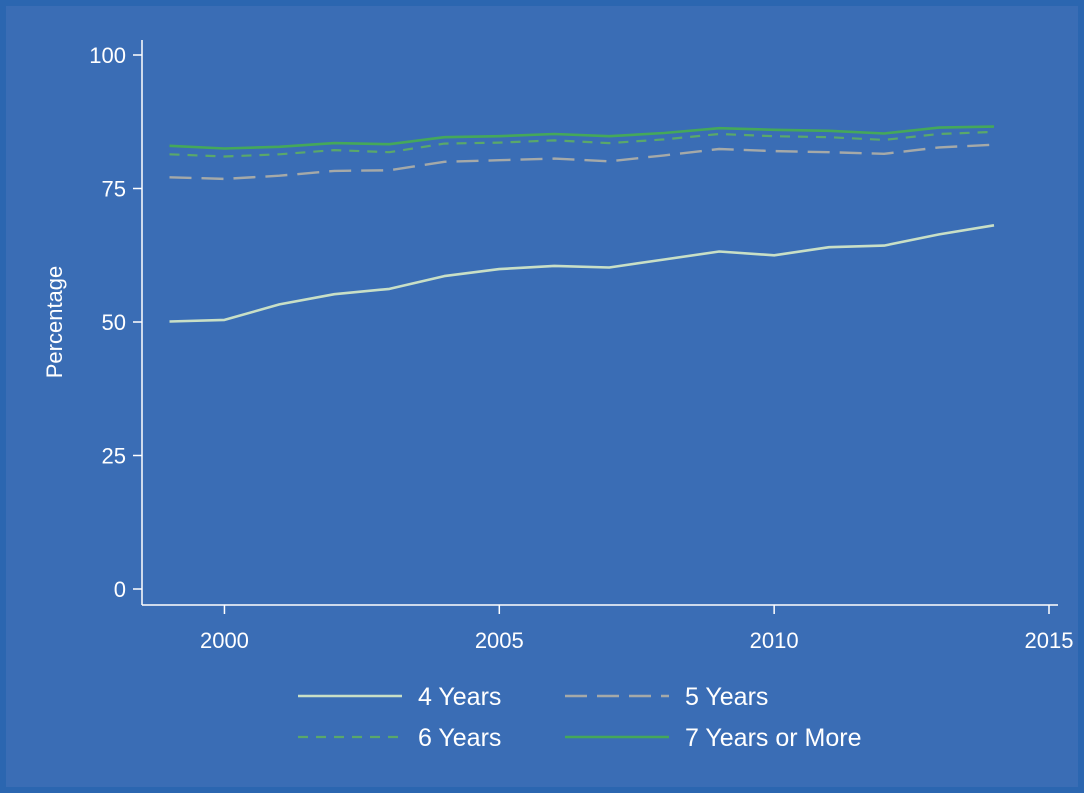 The image size is (1084, 793). I want to click on x-tick-label: 2000, so click(224, 640).